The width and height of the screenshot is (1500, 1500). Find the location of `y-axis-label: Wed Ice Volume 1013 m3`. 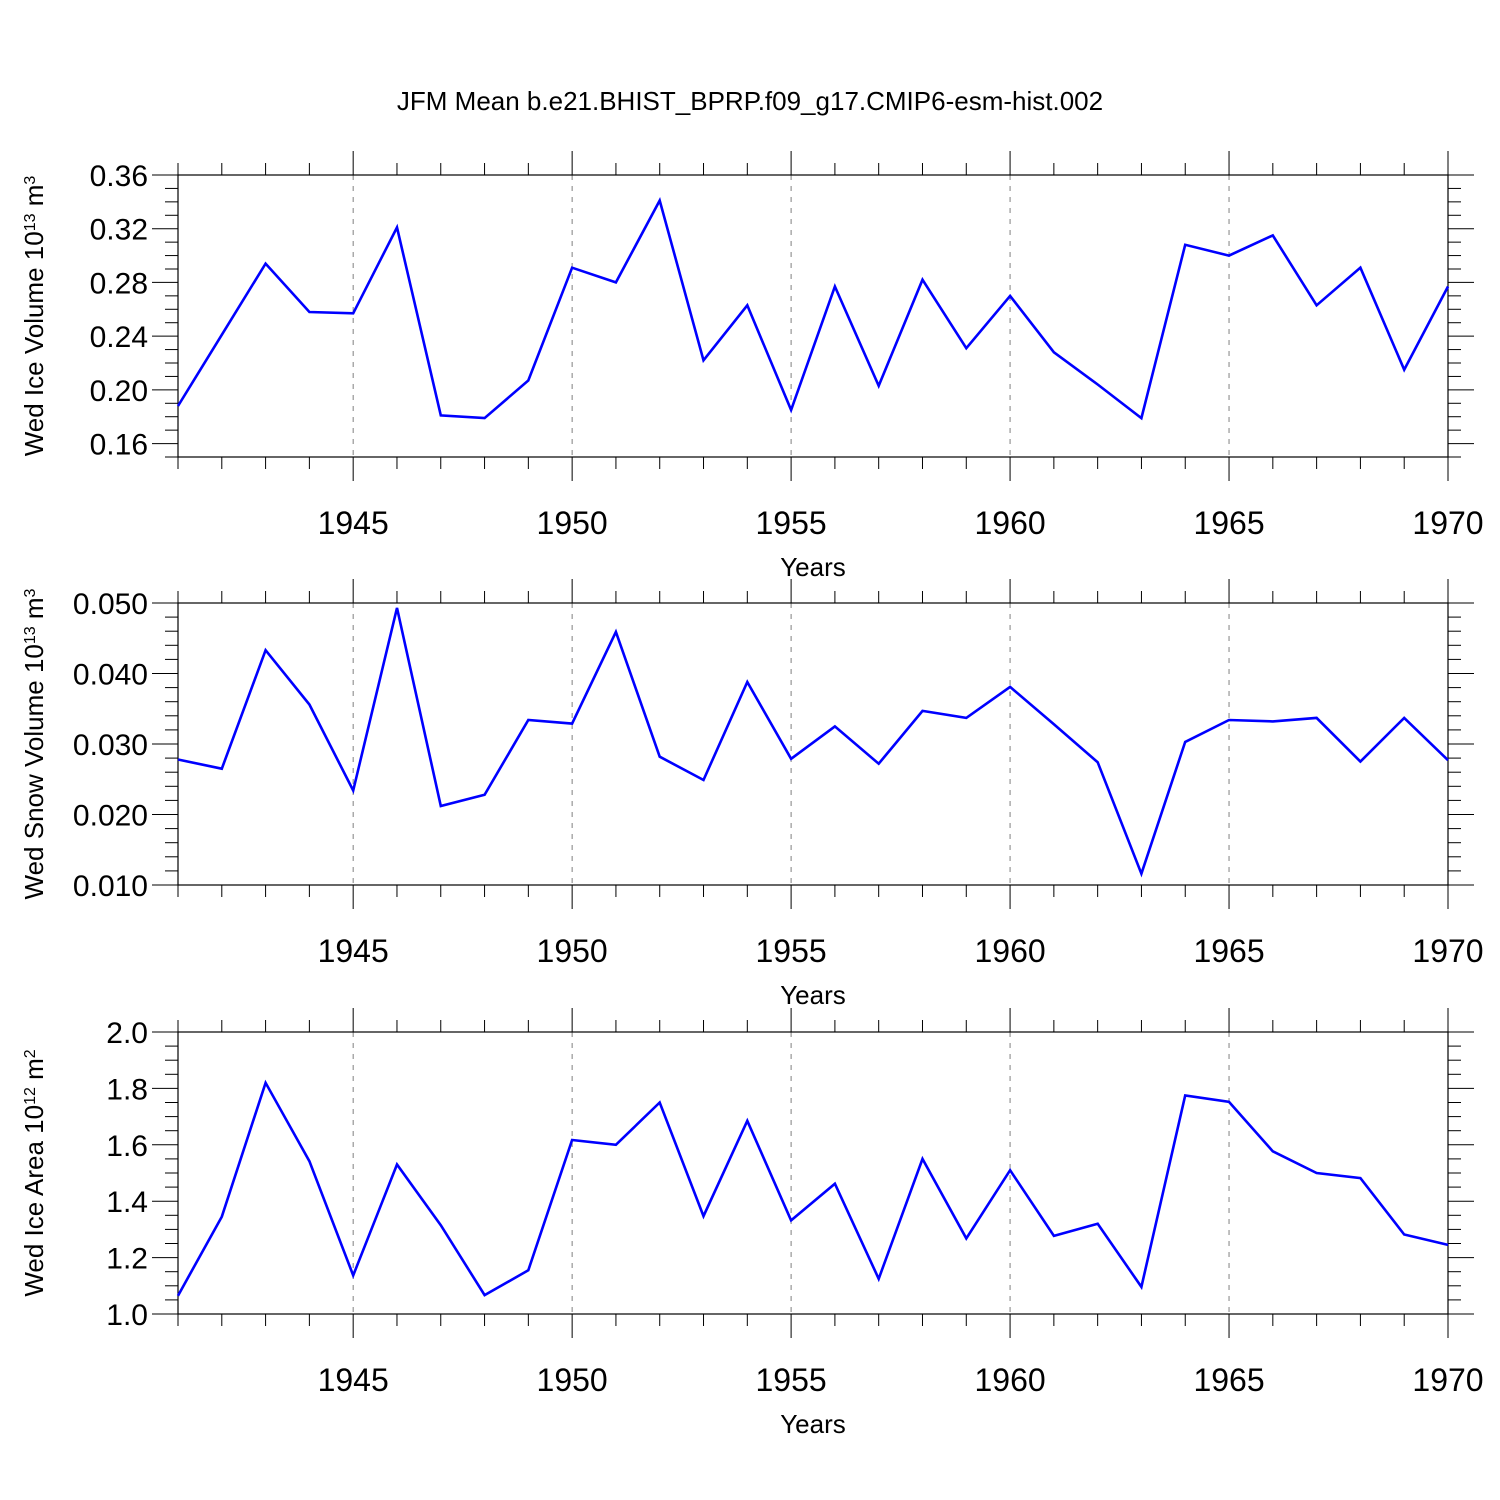

y-axis-label: Wed Ice Volume 1013 m3 is located at coordinates (34, 316).